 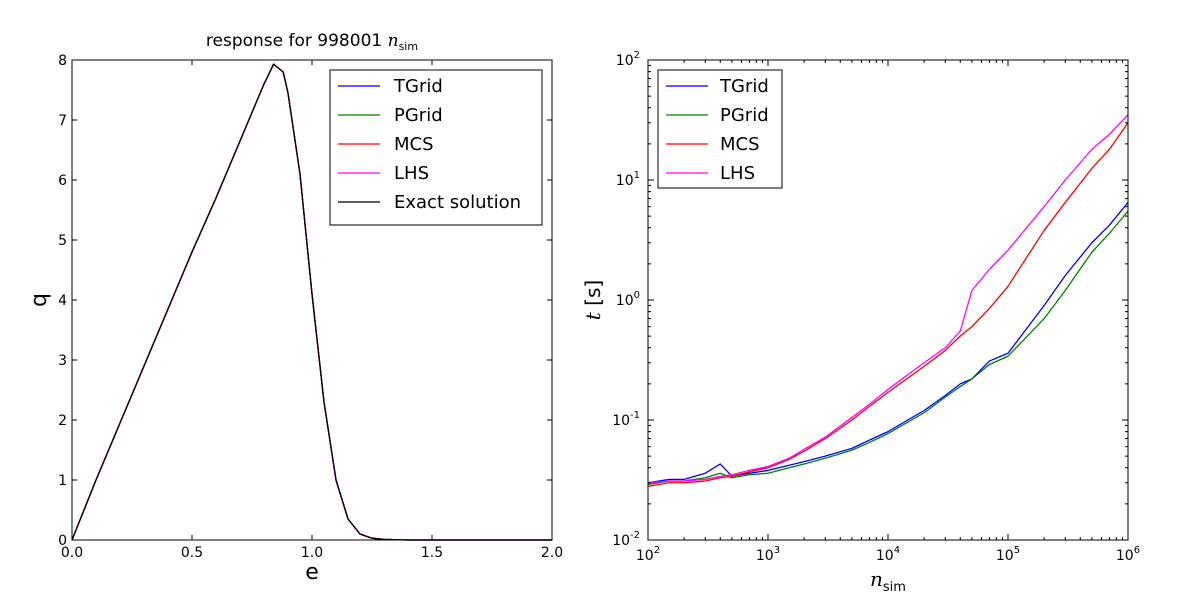 I want to click on chart-title: response for 998001 nsim, so click(x=312, y=42).